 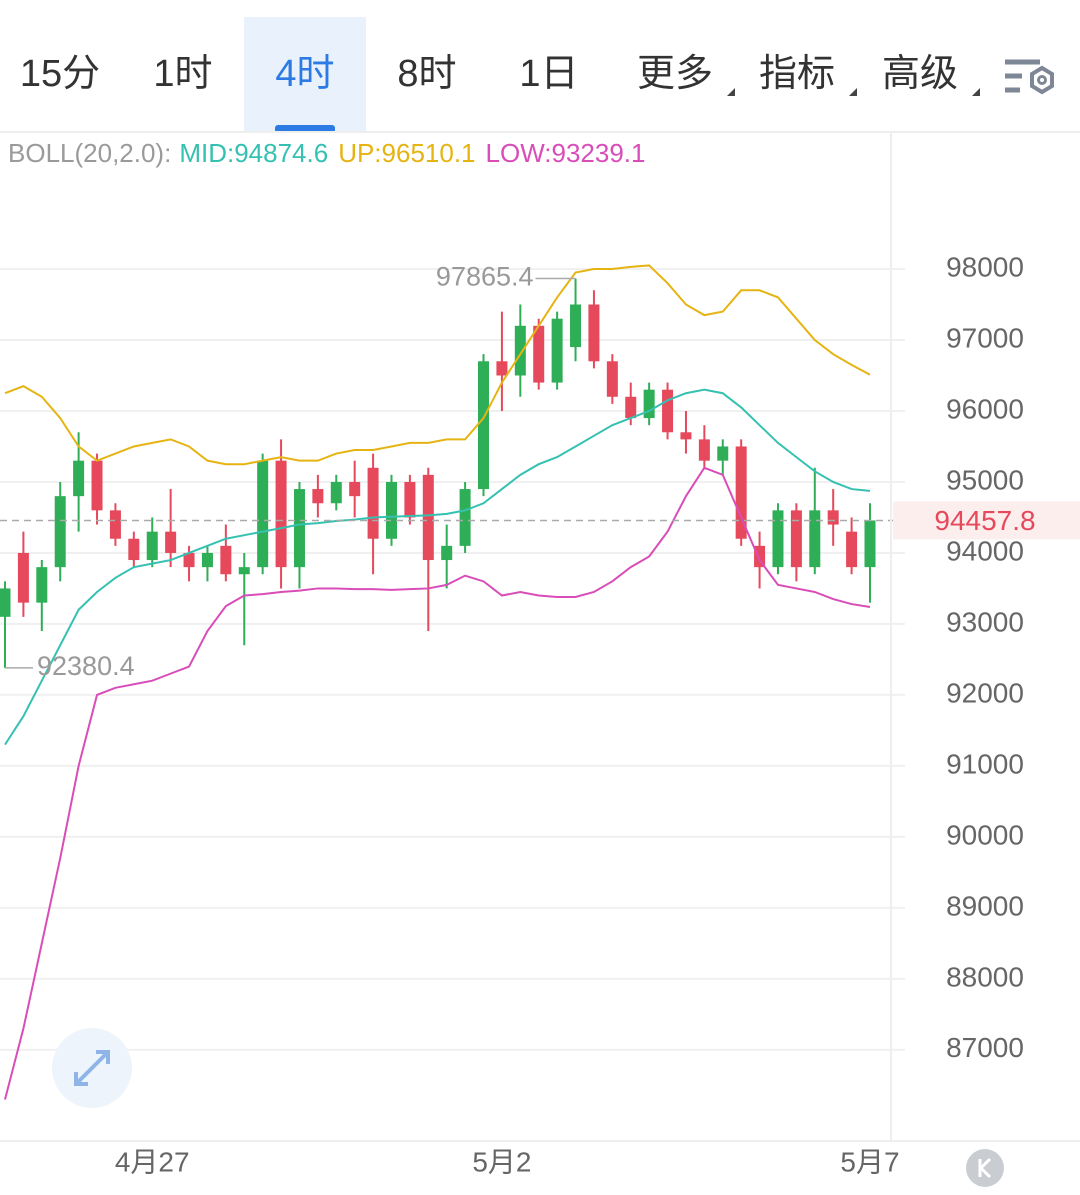 What do you see at coordinates (985, 1168) in the screenshot?
I see `k-button` at bounding box center [985, 1168].